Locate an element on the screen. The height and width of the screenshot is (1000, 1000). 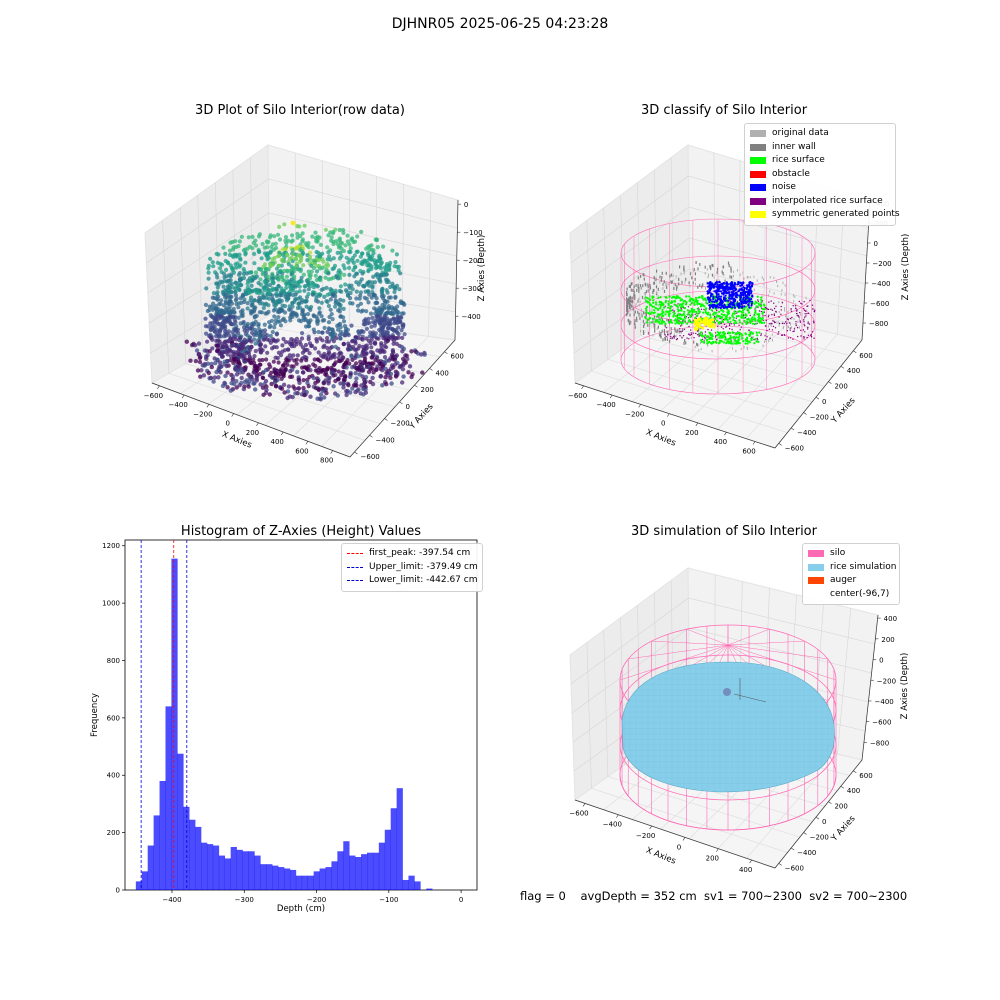
x-tick-label: 600 is located at coordinates (748, 452).